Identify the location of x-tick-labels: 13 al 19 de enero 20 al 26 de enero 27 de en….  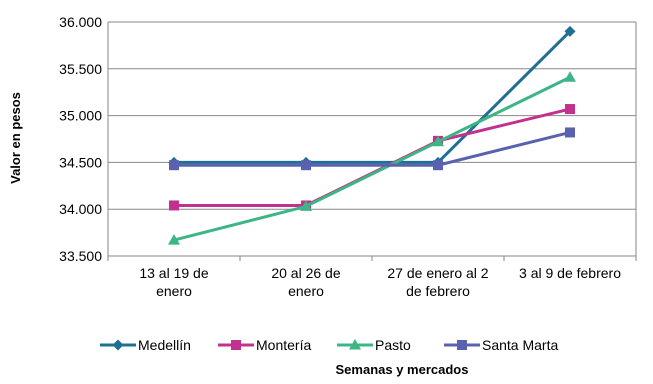
(380, 282).